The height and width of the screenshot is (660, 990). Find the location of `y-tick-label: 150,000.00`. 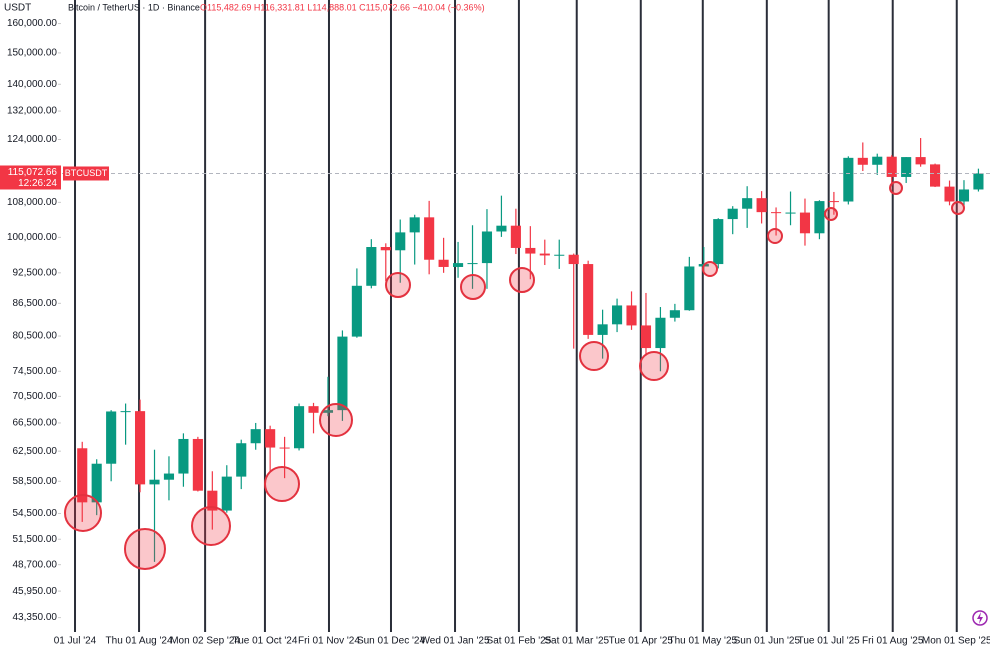

y-tick-label: 150,000.00 is located at coordinates (32, 53).